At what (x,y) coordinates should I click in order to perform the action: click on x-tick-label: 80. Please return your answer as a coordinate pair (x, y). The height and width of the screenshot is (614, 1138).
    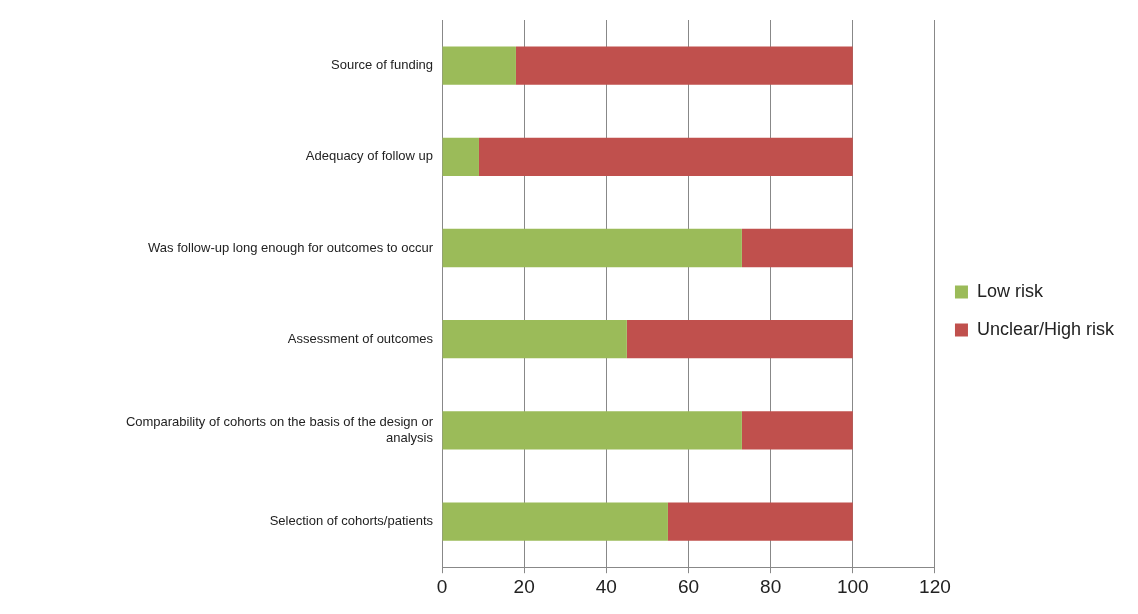
    Looking at the image, I should click on (771, 586).